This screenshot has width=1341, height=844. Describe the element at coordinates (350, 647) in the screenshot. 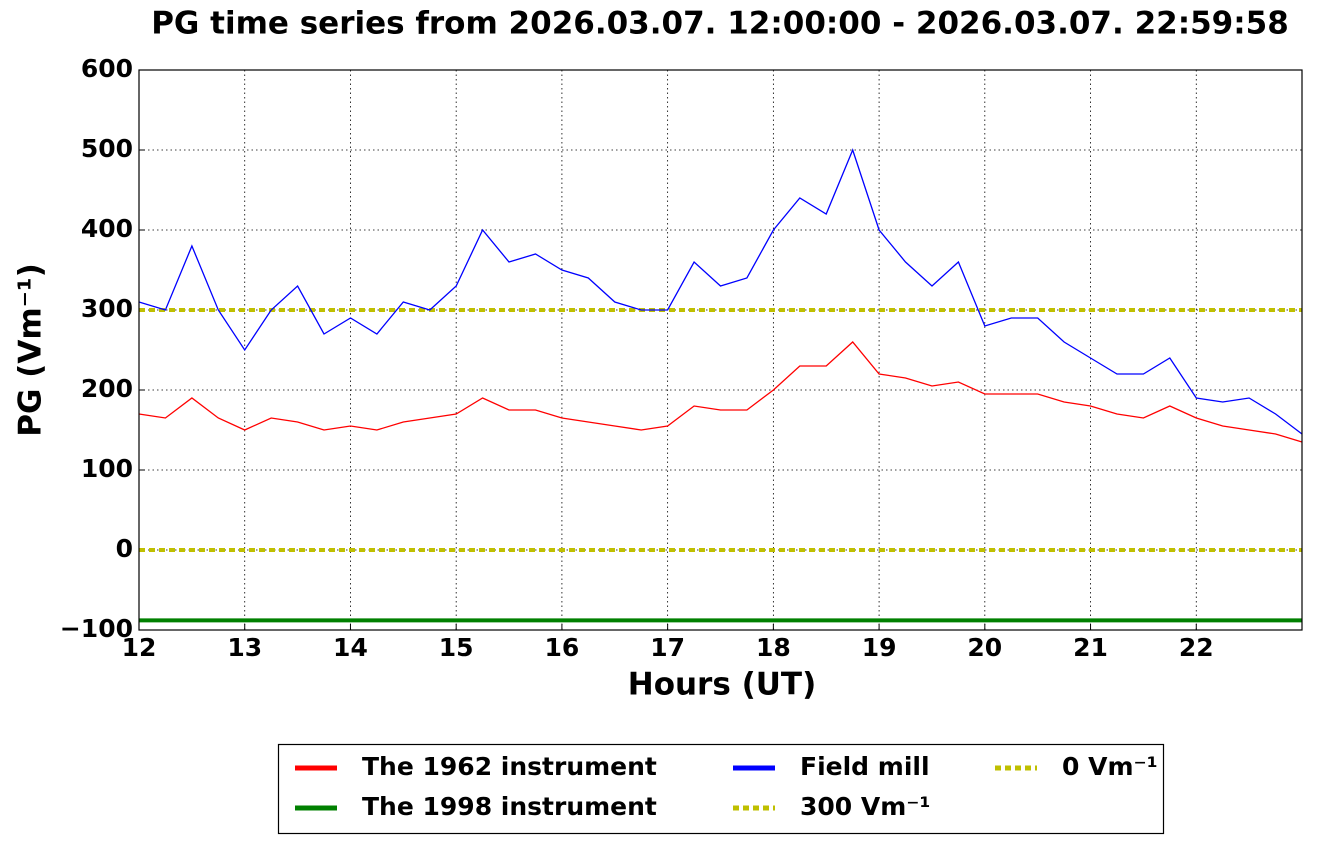

I see `x-tick-label: 14` at that location.